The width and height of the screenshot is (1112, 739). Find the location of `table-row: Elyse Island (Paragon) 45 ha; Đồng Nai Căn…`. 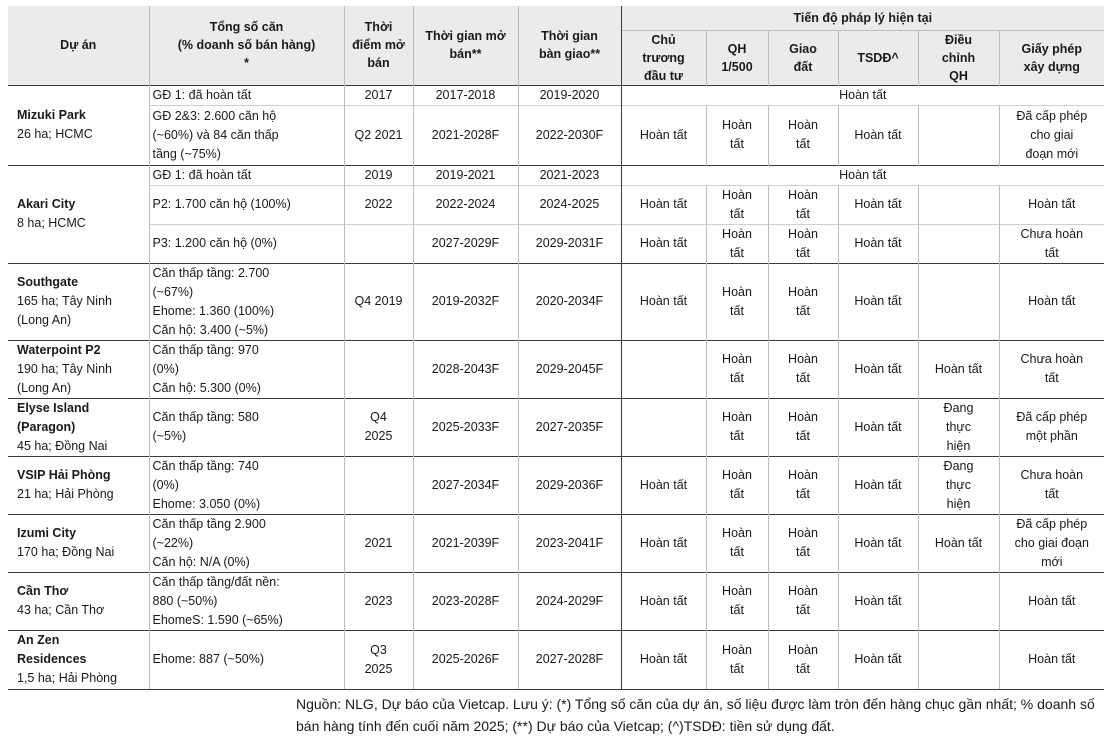

table-row: Elyse Island (Paragon) 45 ha; Đồng Nai Căn… is located at coordinates (556, 426).